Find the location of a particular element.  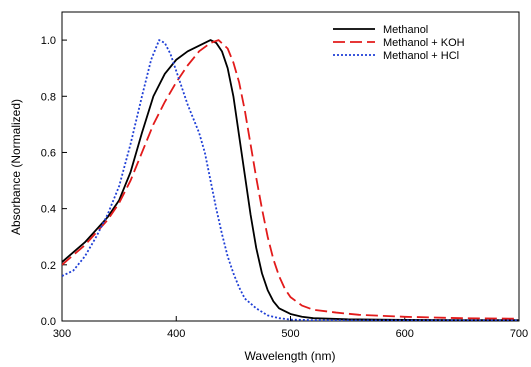

y-tick-label: 0.2 is located at coordinates (48, 266).